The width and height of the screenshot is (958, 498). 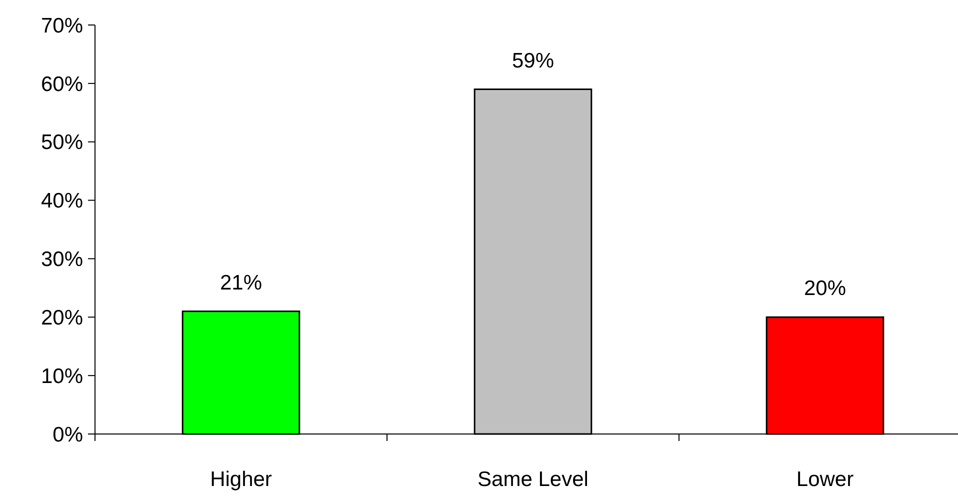 What do you see at coordinates (533, 479) in the screenshot?
I see `x-tick-label: Same Level` at bounding box center [533, 479].